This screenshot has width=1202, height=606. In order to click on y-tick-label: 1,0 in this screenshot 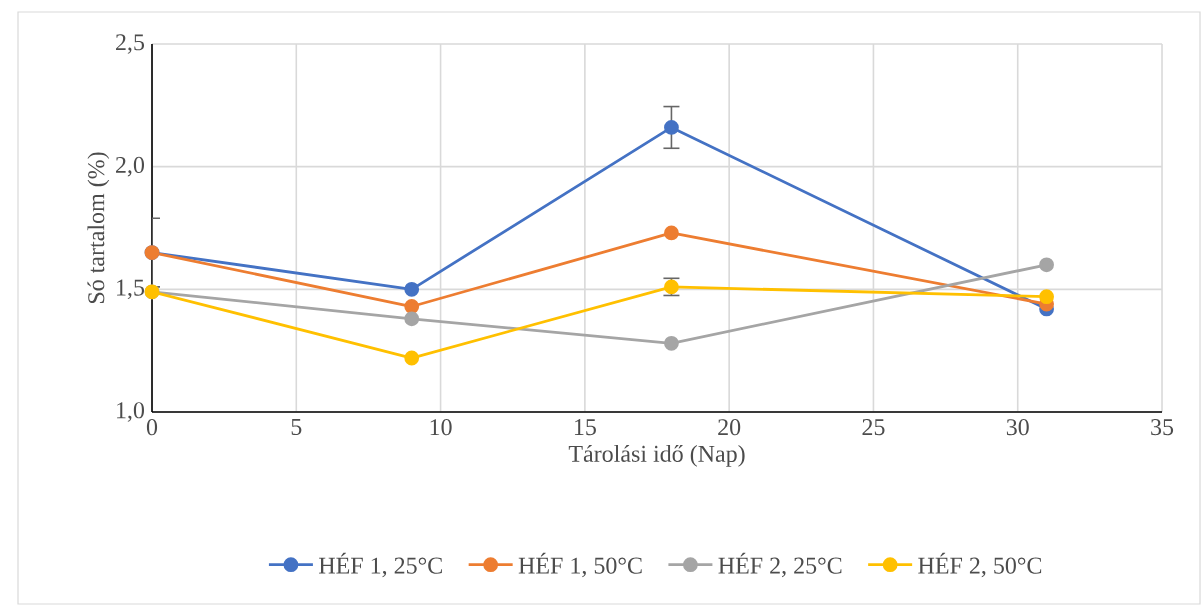, I will do `click(131, 412)`.